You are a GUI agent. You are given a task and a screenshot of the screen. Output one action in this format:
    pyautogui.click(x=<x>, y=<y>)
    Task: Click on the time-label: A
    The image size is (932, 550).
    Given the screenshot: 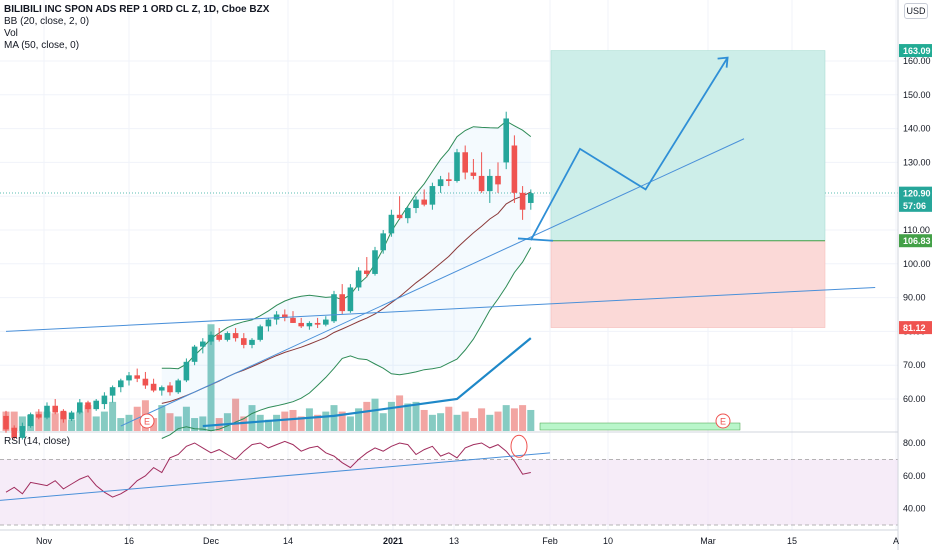 What is the action you would take?
    pyautogui.click(x=896, y=541)
    